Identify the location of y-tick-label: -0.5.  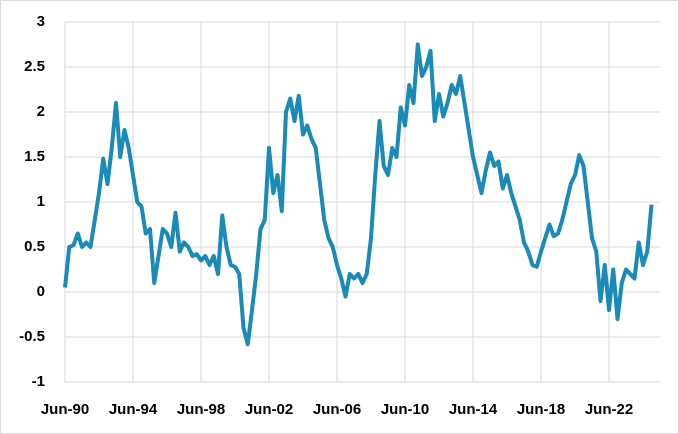
(32, 336).